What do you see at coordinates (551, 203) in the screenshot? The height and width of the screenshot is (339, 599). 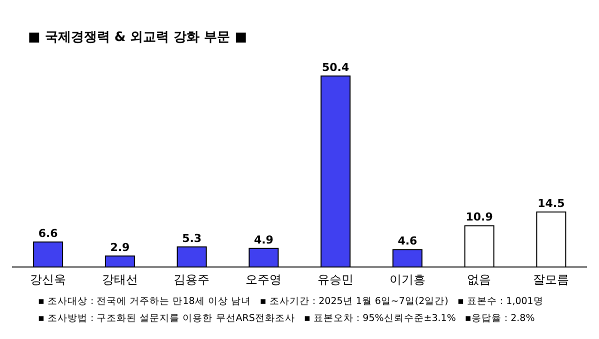 I see `data-label: 14.5` at bounding box center [551, 203].